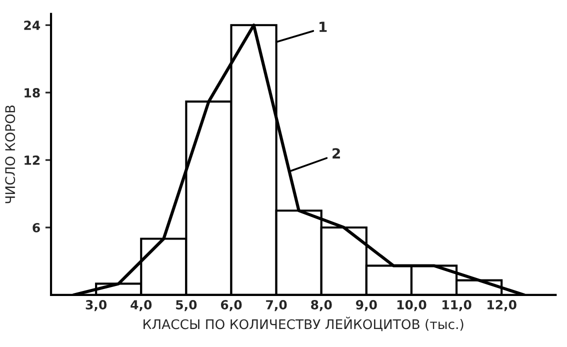  I want to click on annotation: 2, so click(336, 153).